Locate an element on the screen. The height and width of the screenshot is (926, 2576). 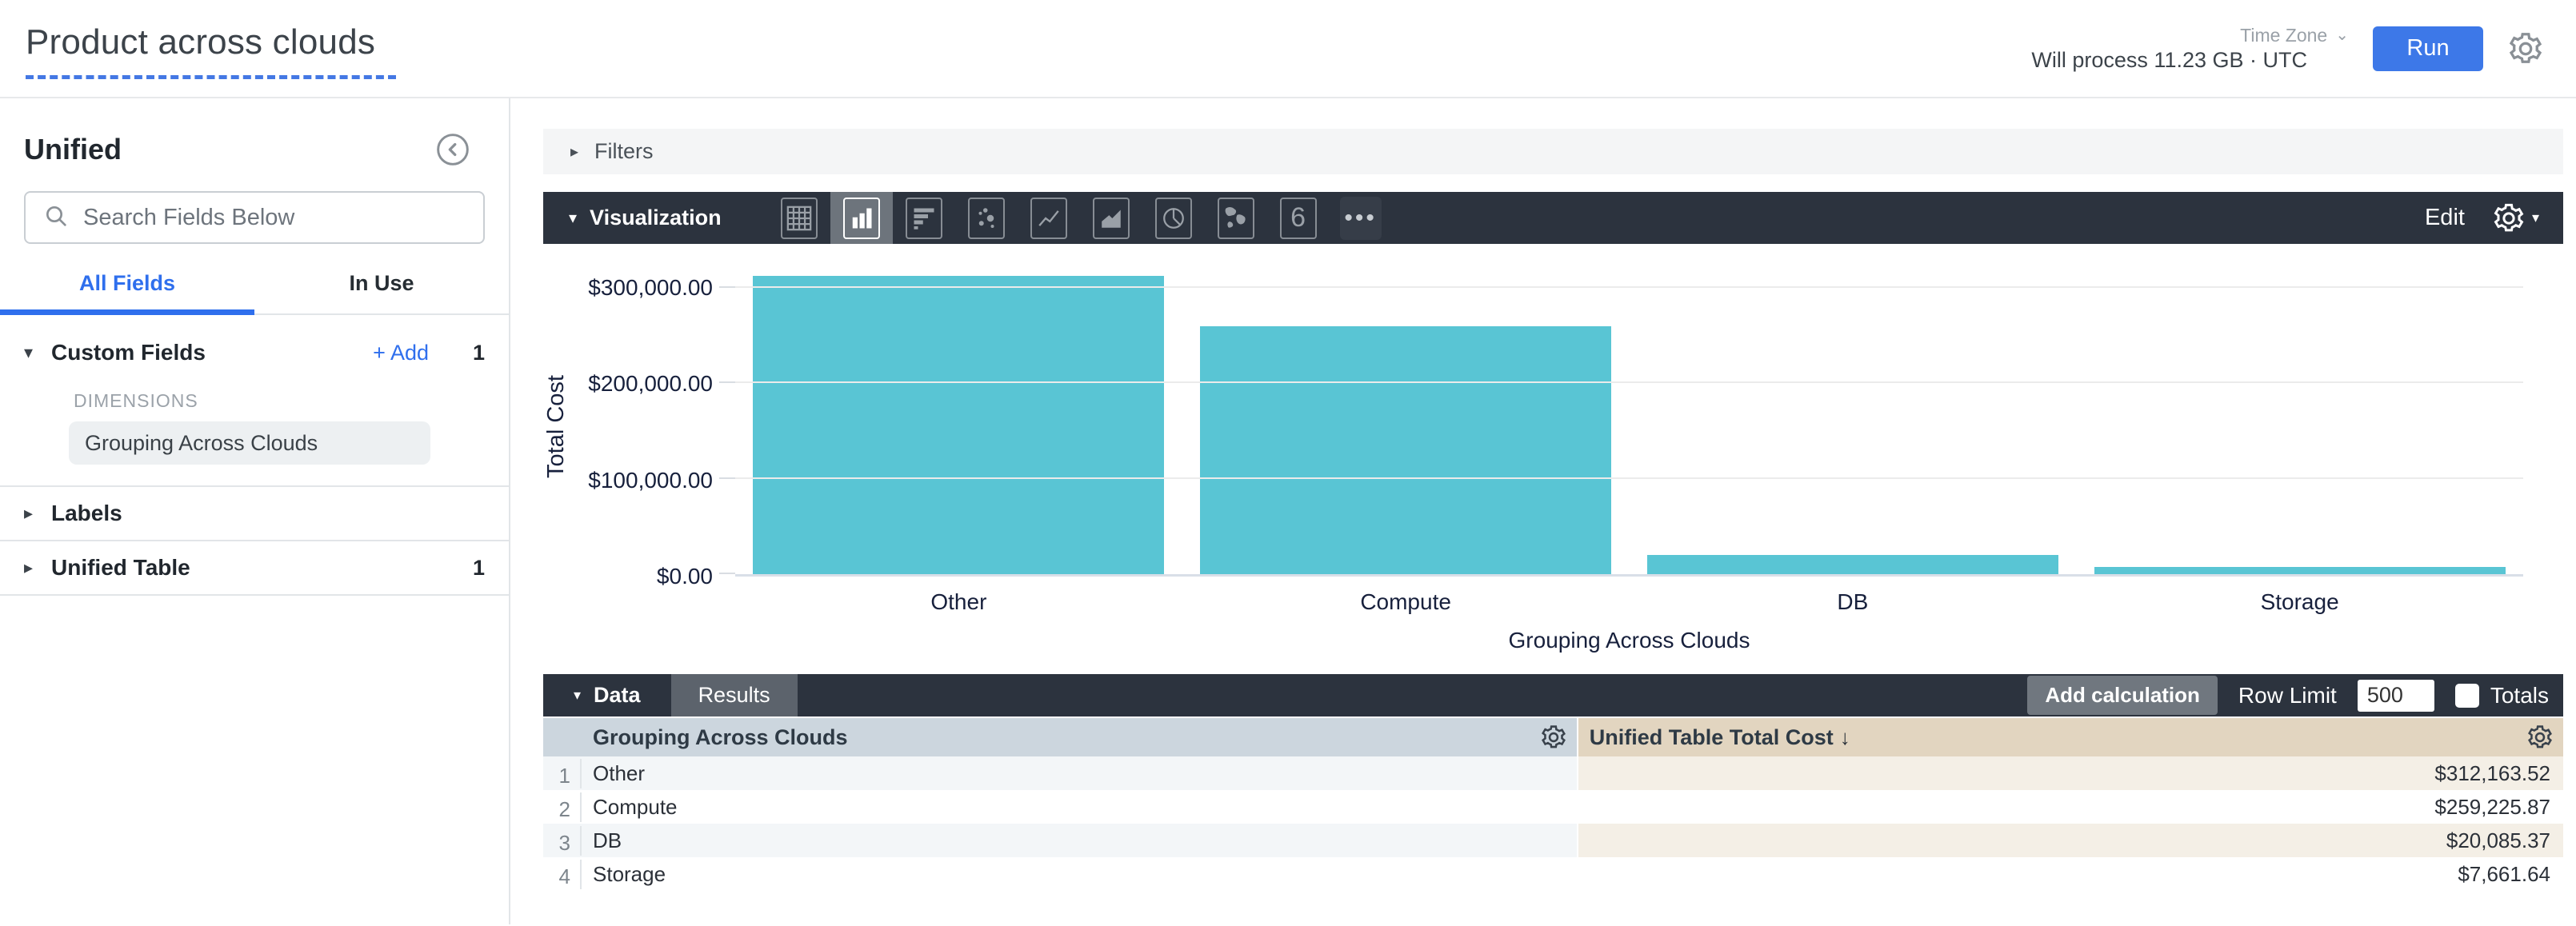
row-number: 4 is located at coordinates (562, 874).